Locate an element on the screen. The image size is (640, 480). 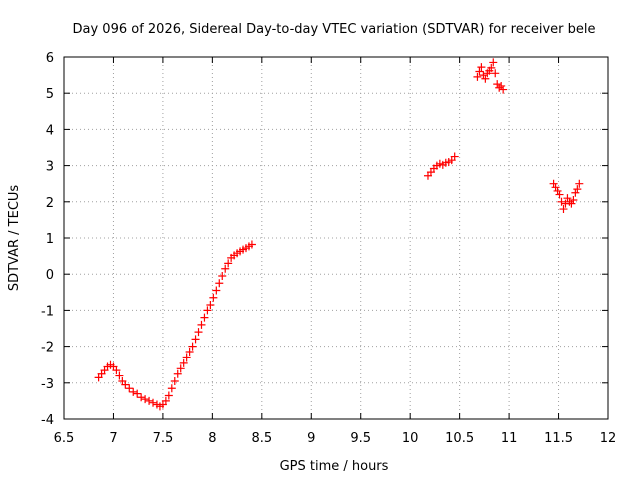
x-tick-label: 9 is located at coordinates (311, 438).